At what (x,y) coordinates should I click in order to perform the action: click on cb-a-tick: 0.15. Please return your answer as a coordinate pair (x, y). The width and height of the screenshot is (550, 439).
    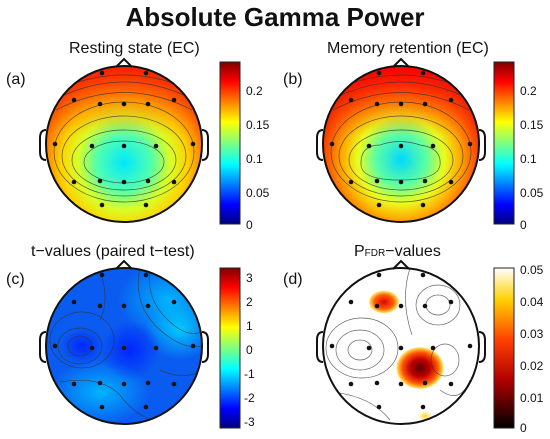
    Looking at the image, I should click on (258, 125).